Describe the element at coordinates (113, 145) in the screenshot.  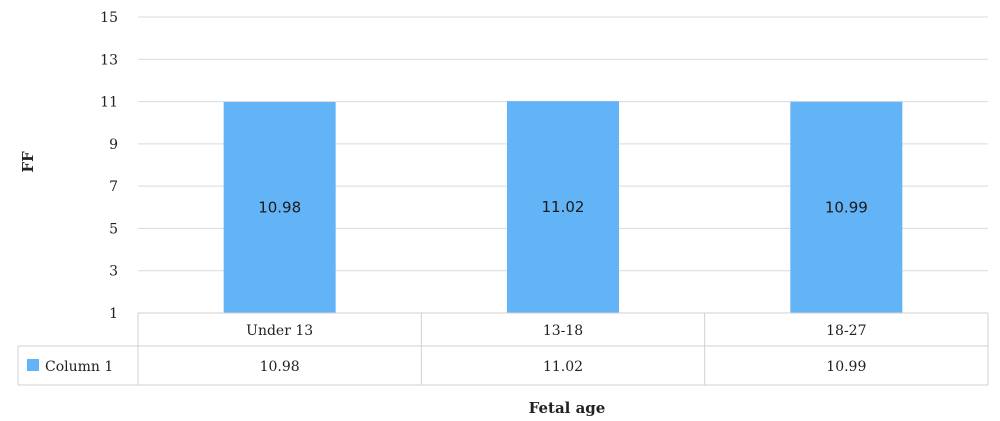
I see `y-tick-label: 9` at that location.